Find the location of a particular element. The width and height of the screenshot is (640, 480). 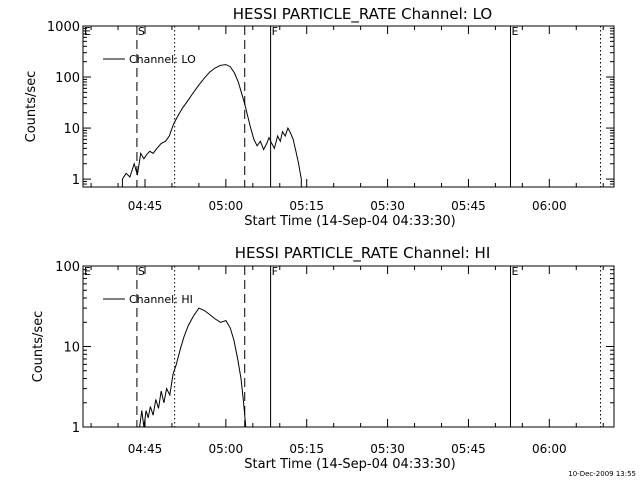

y-tick-label: 1000 is located at coordinates (63, 27).